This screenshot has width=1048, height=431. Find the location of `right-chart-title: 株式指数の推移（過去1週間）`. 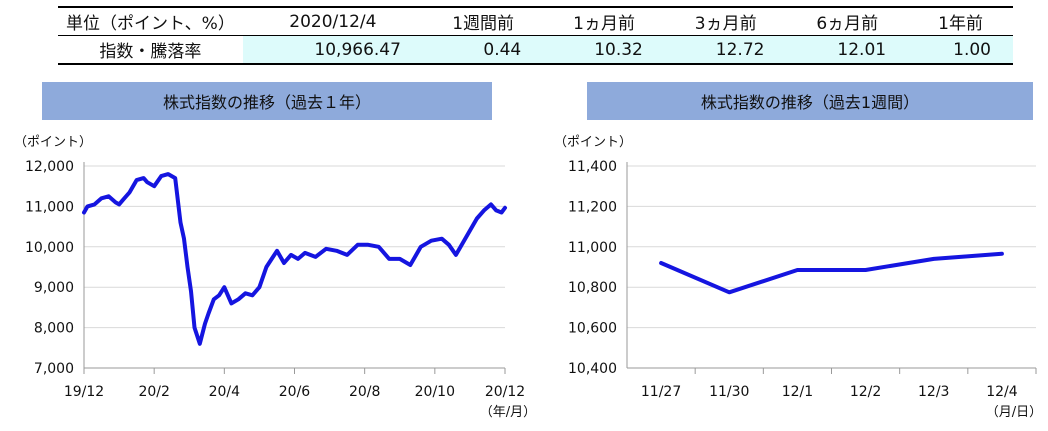

right-chart-title: 株式指数の推移（過去1週間） is located at coordinates (810, 101).